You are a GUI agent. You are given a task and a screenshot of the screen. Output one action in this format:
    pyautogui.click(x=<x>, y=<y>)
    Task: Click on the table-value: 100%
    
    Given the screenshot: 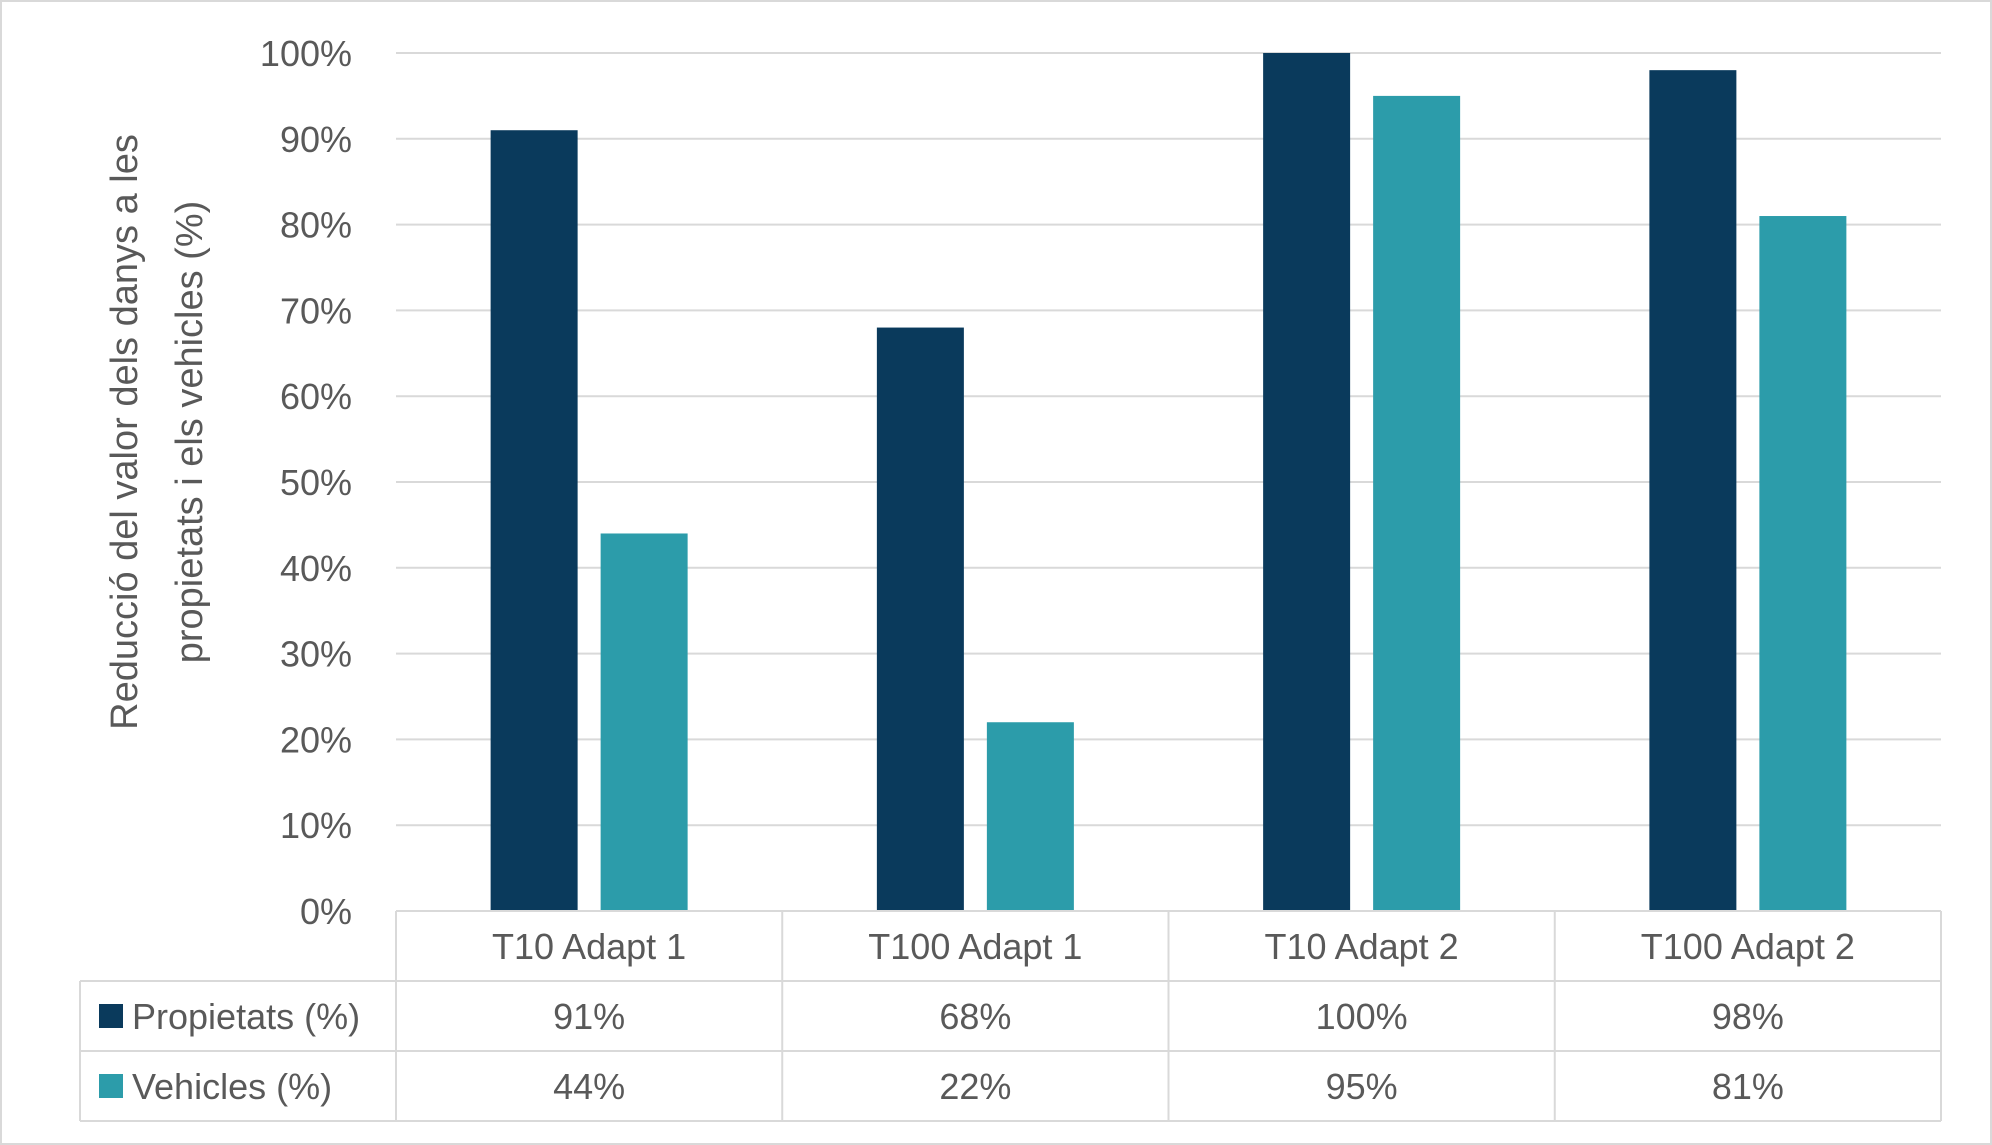 What is the action you would take?
    pyautogui.click(x=1362, y=1016)
    